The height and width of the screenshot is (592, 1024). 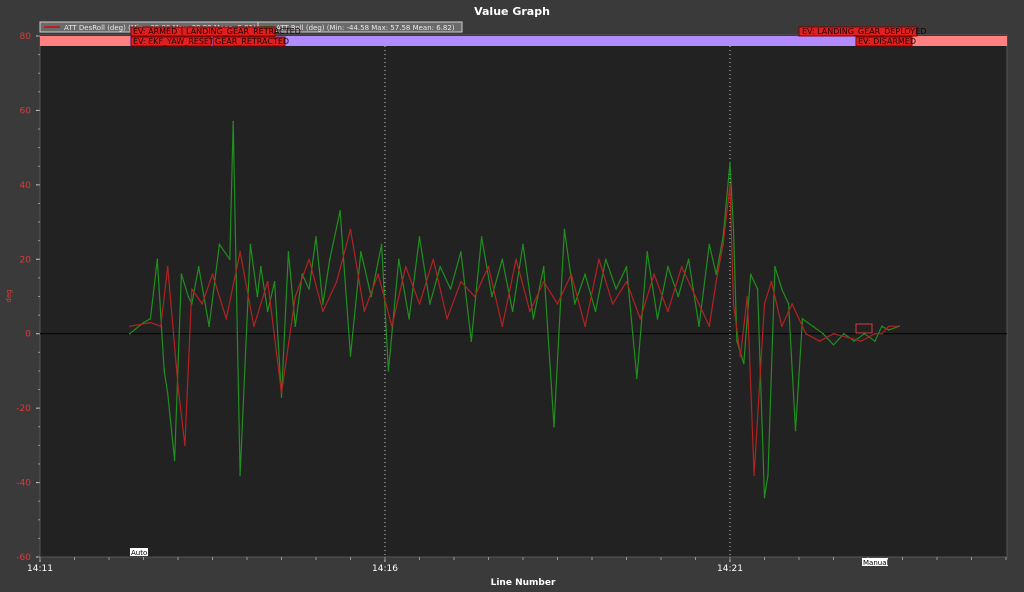 I want to click on y-tick-label-0: 80, so click(x=26, y=37).